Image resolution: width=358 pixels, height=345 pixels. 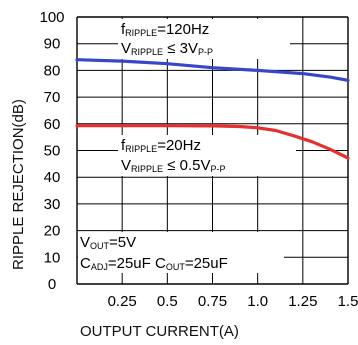 I want to click on y-tick-label: 70, so click(x=52, y=97).